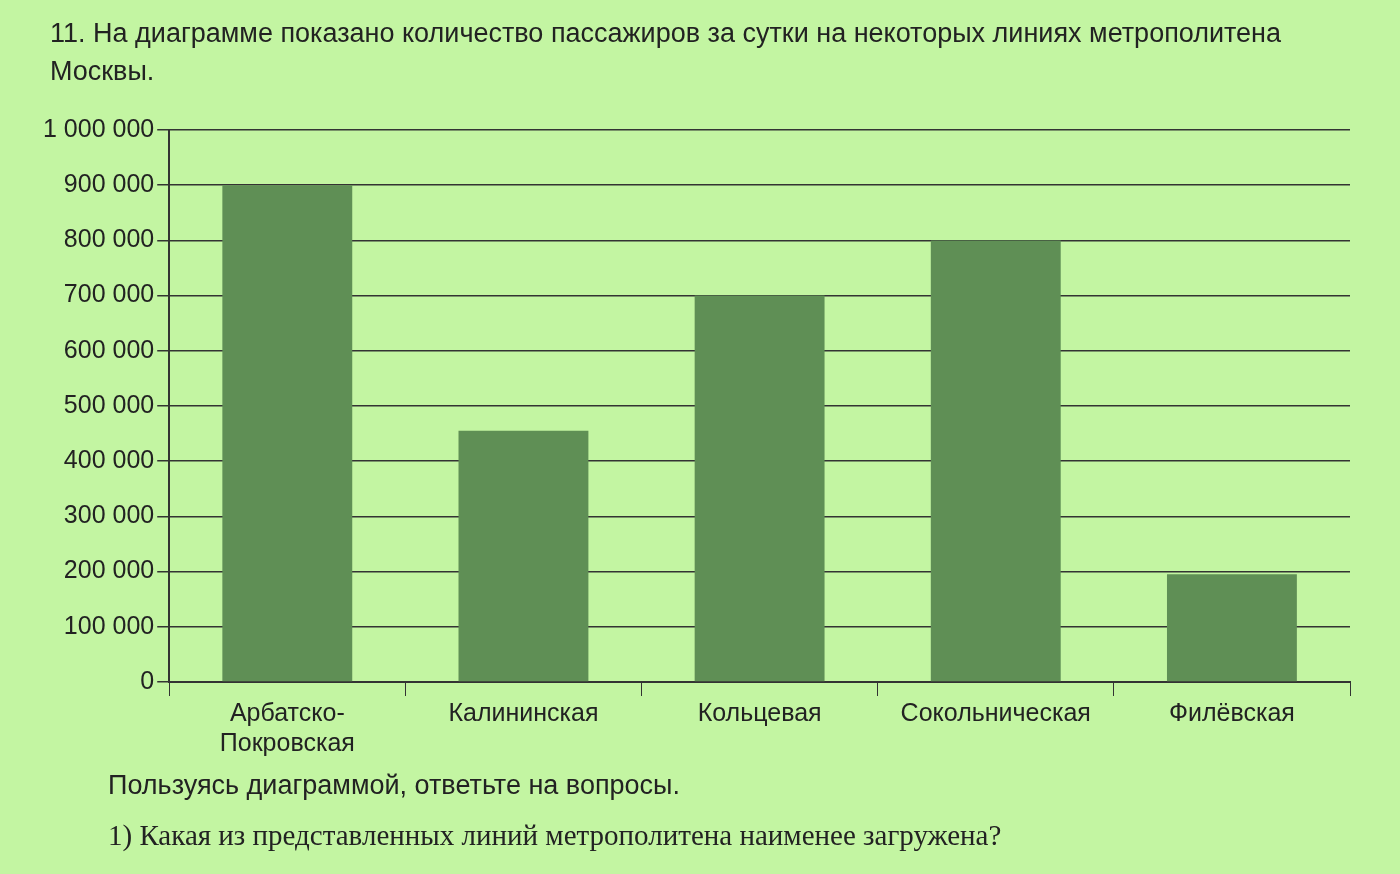  I want to click on y-tick-label: 500 000, so click(109, 403).